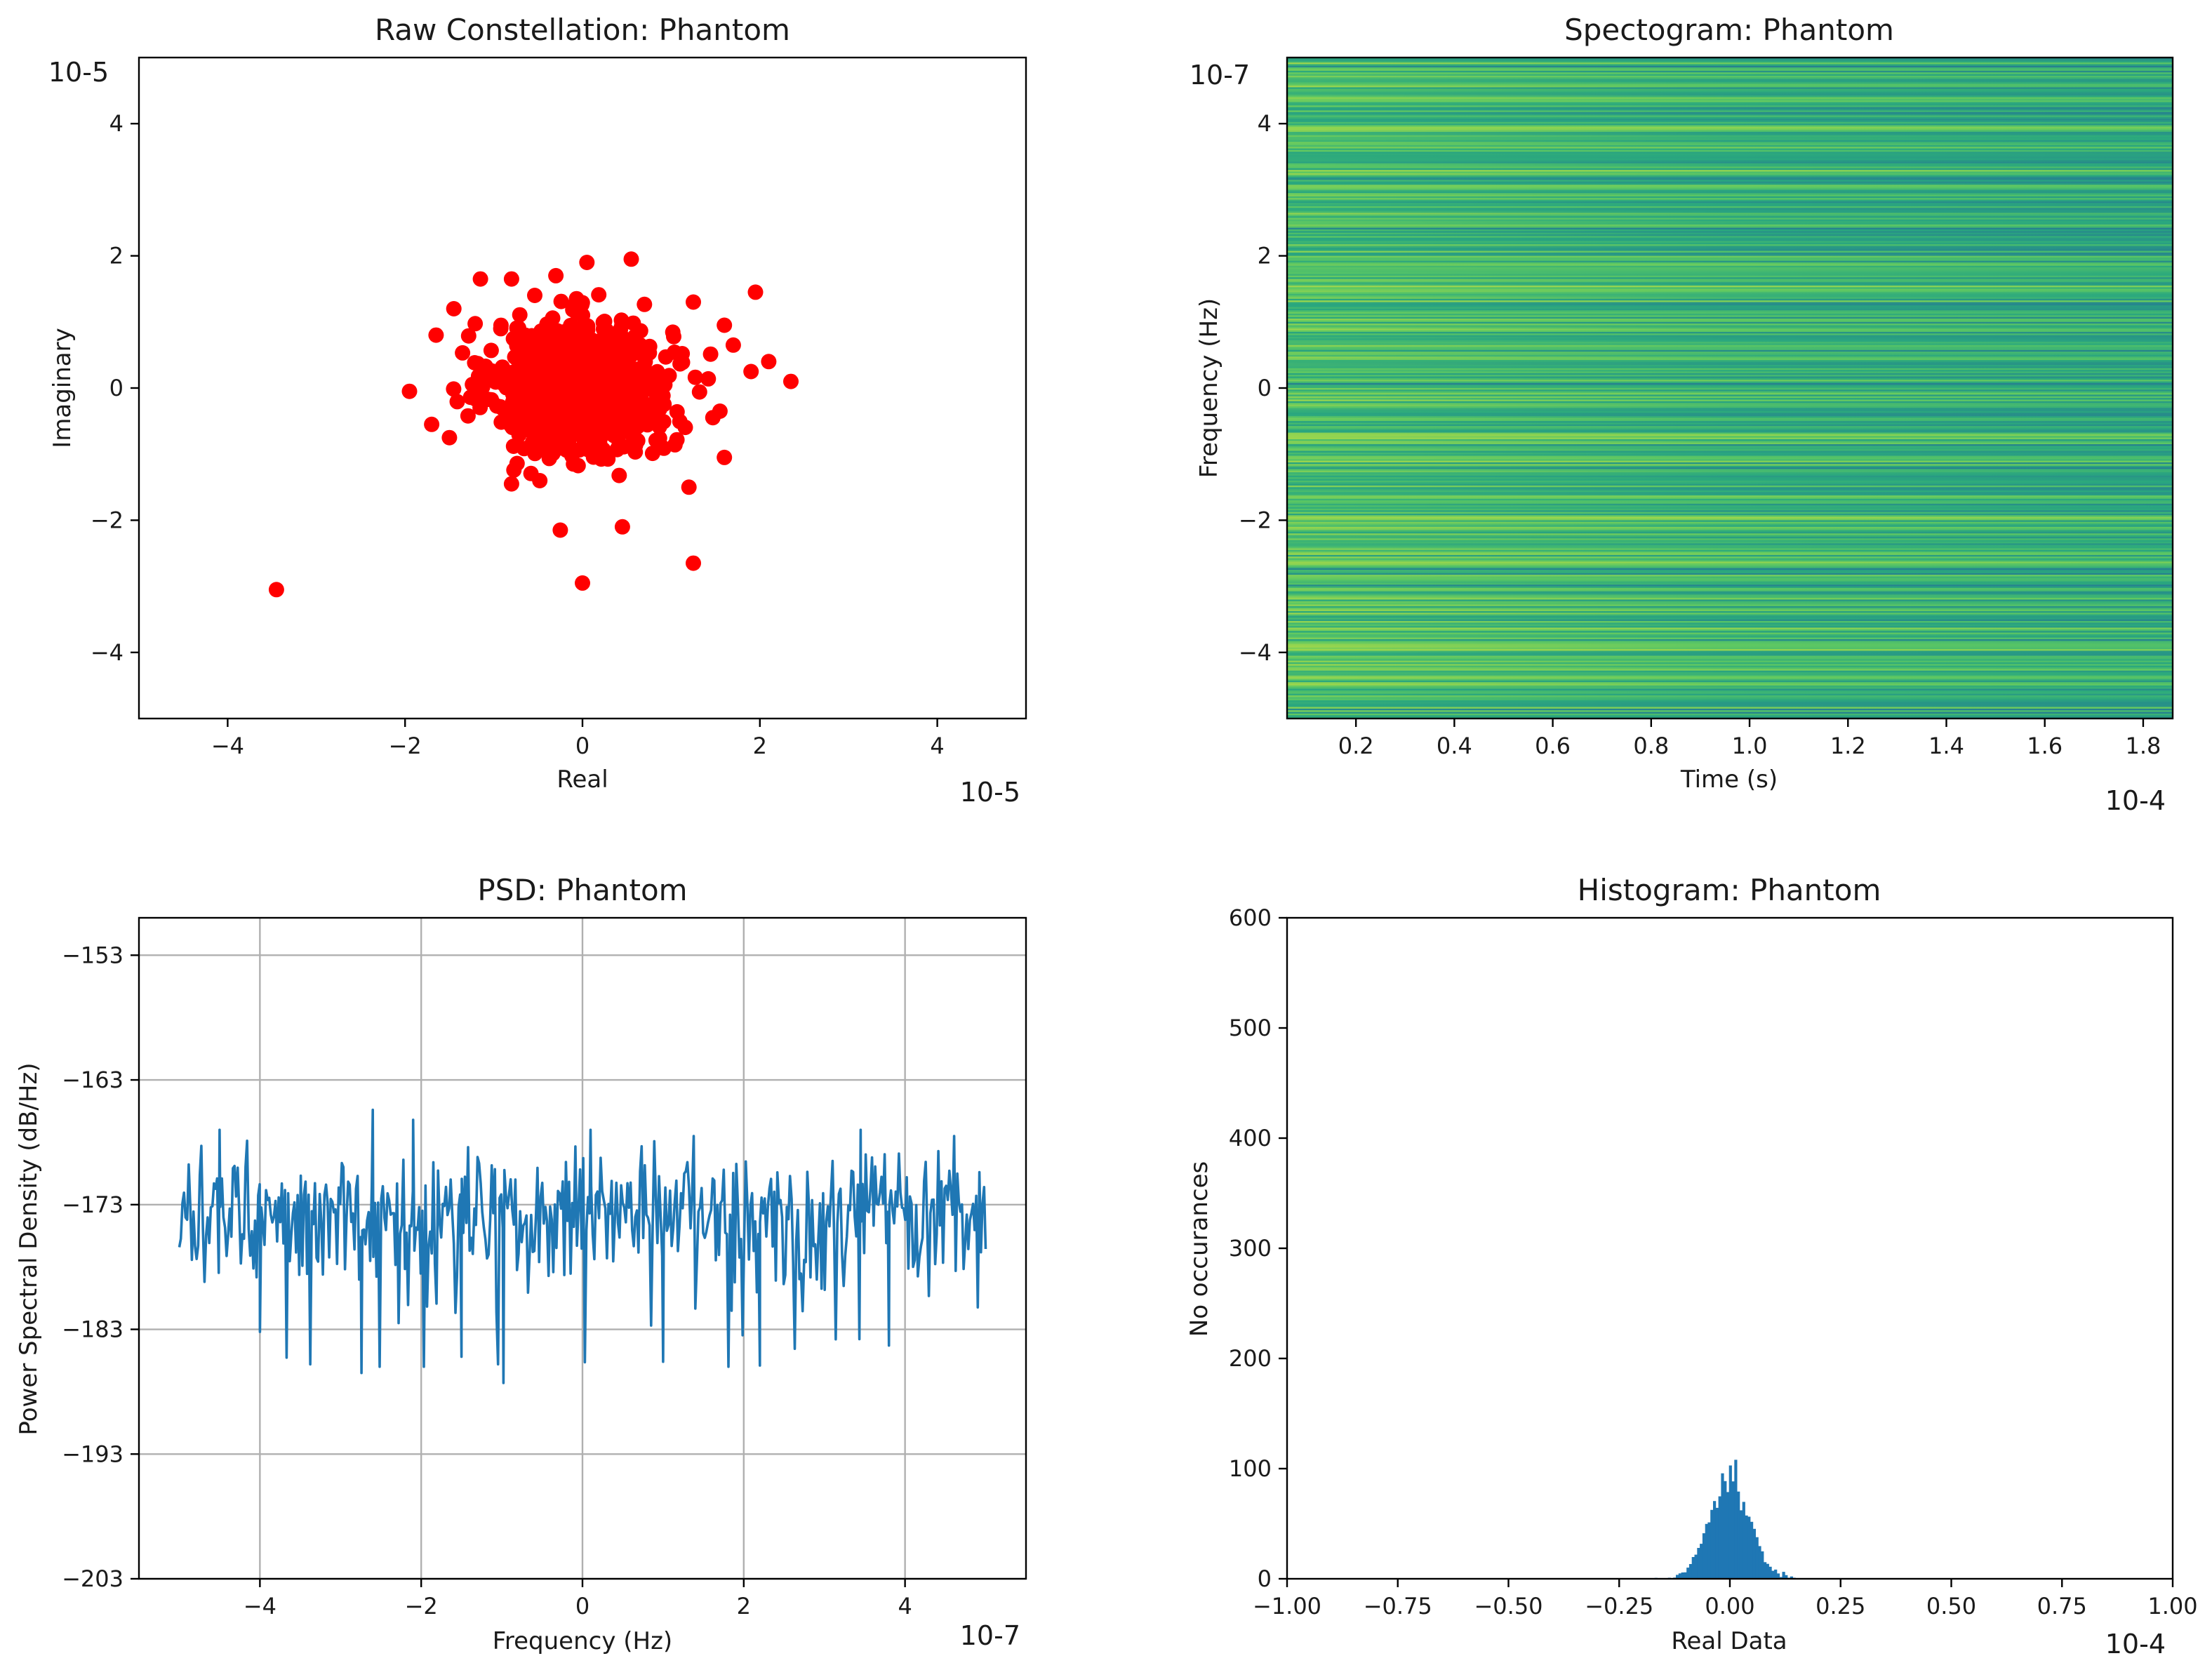 The image size is (2212, 1670). What do you see at coordinates (1729, 890) in the screenshot?
I see `histogram-title: Histogram: Phantom` at bounding box center [1729, 890].